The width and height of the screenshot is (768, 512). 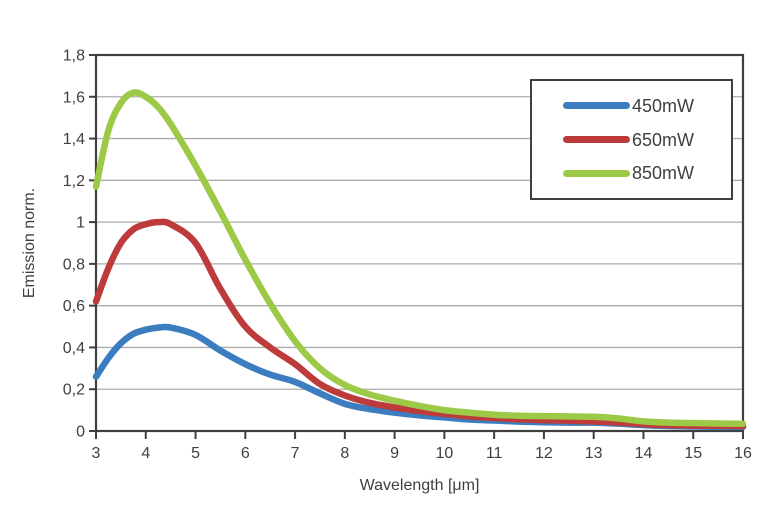 I want to click on legend-row-450mw: 450mW, so click(x=647, y=106).